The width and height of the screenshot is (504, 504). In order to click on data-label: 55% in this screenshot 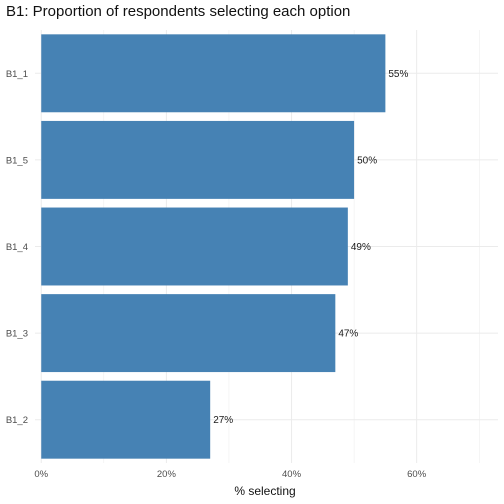, I will do `click(398, 74)`.